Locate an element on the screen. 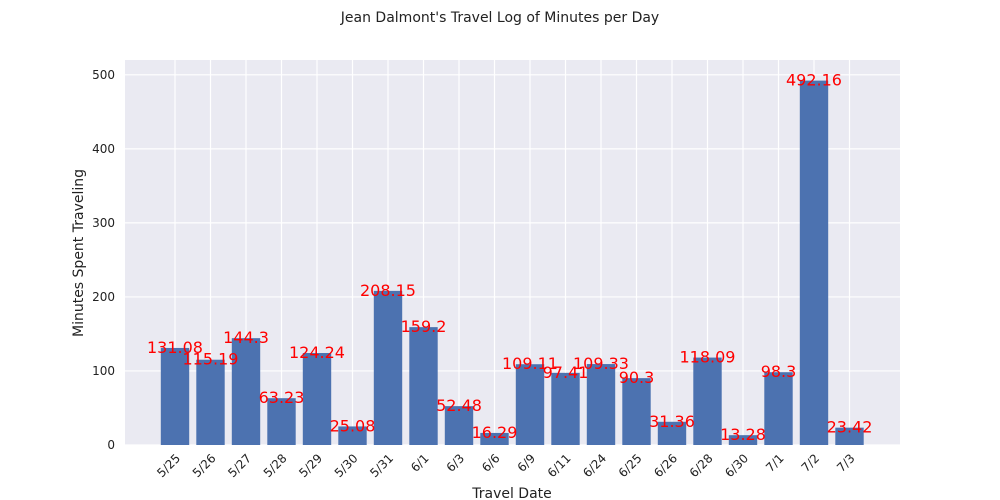 The height and width of the screenshot is (500, 1000). x-tick-label: 6/26 is located at coordinates (665, 465).